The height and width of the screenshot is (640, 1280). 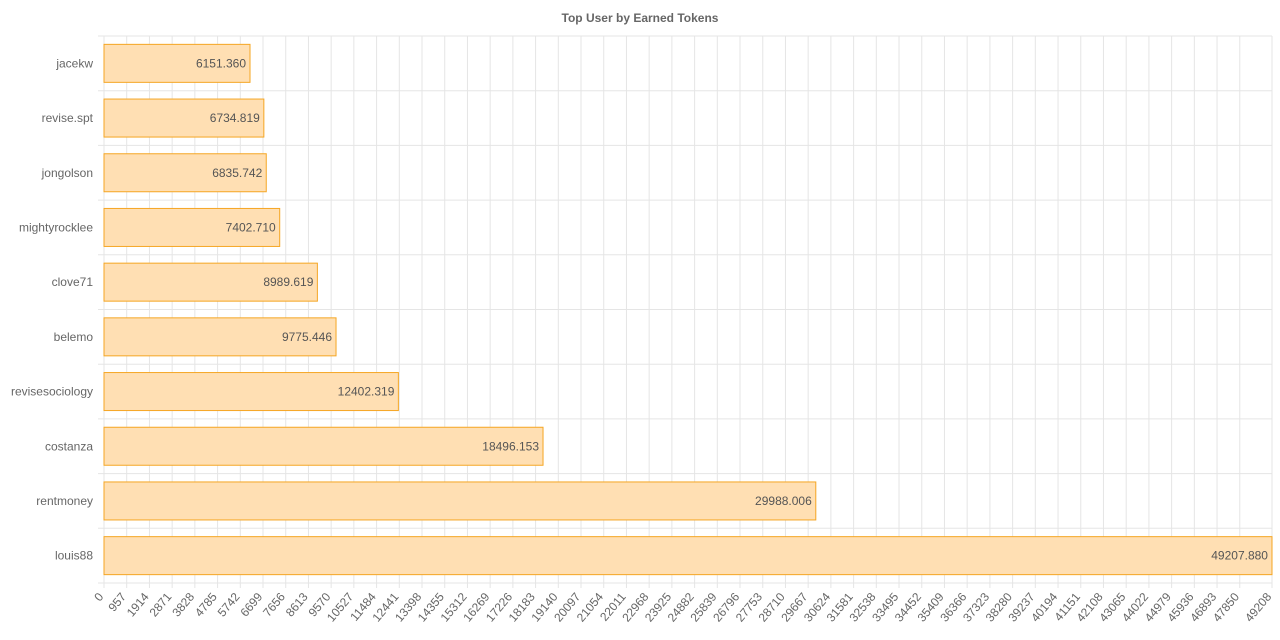 What do you see at coordinates (69, 446) in the screenshot?
I see `category-label: costanza` at bounding box center [69, 446].